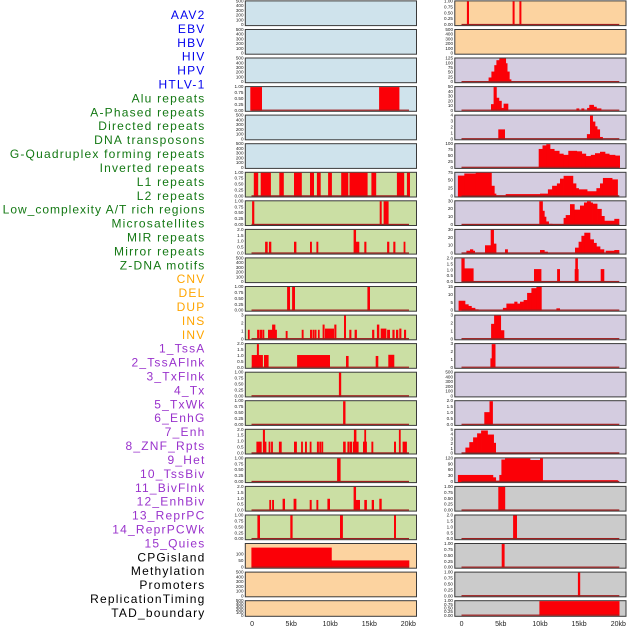  Describe the element at coordinates (451, 216) in the screenshot. I see `svg-text: 10` at that location.